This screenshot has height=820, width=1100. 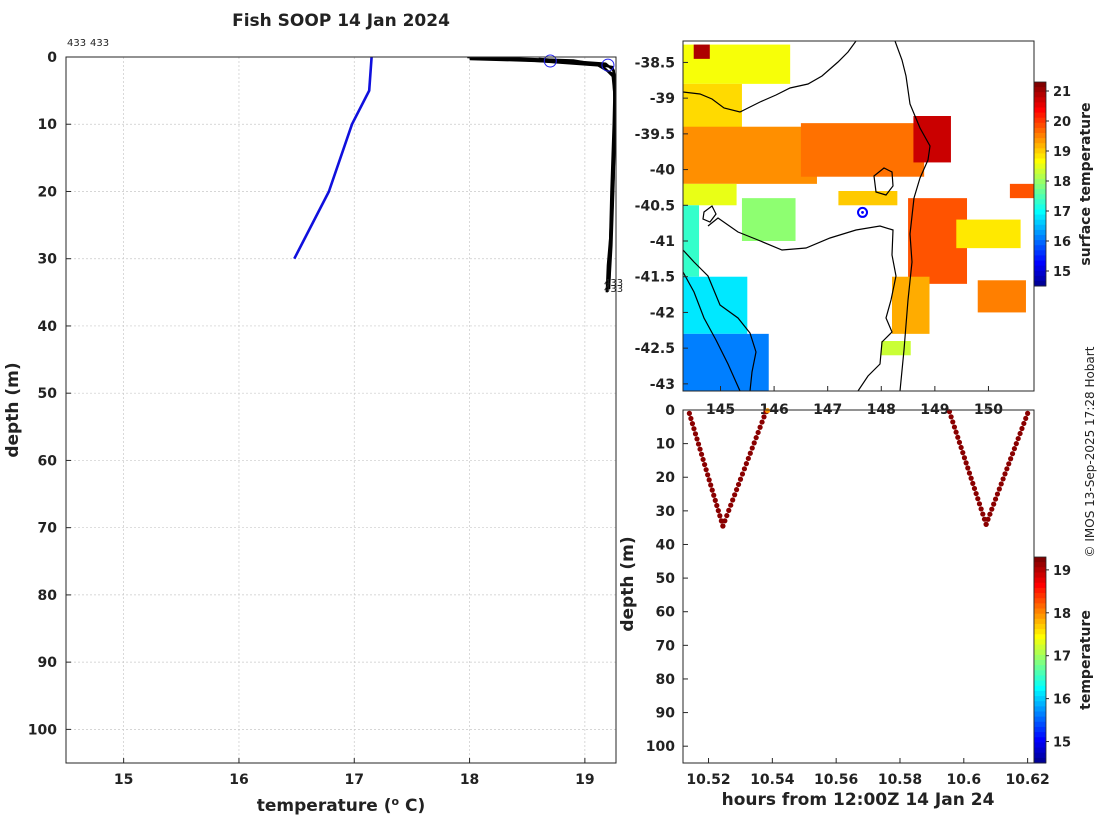 I want to click on timeseries-y-label: depth (m), so click(x=628, y=583).